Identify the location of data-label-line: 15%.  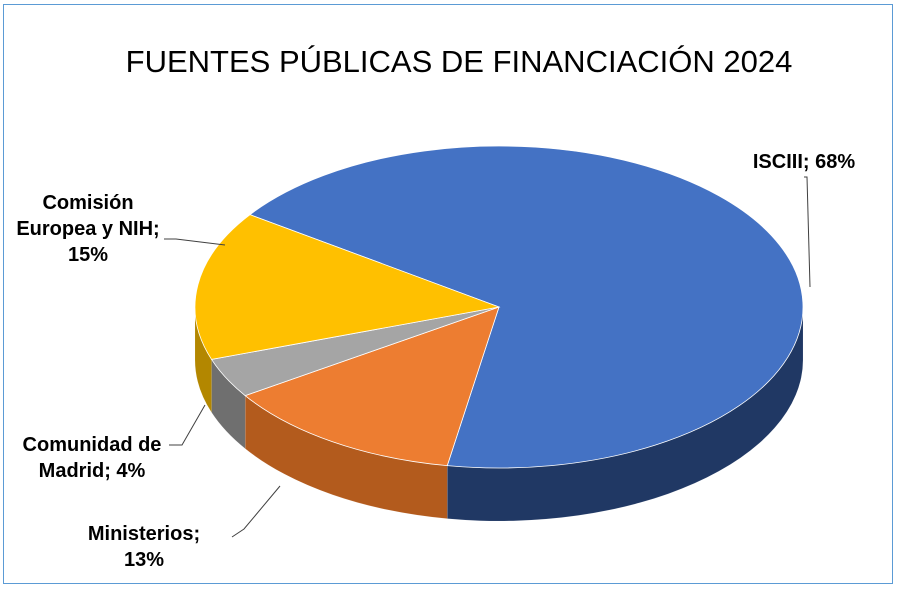
(88, 255).